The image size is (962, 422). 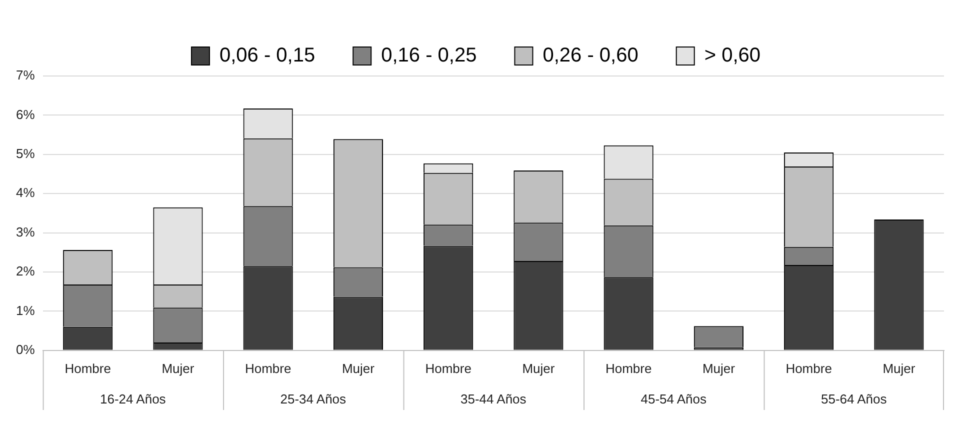 I want to click on legend-label: > 0,60, so click(x=732, y=55).